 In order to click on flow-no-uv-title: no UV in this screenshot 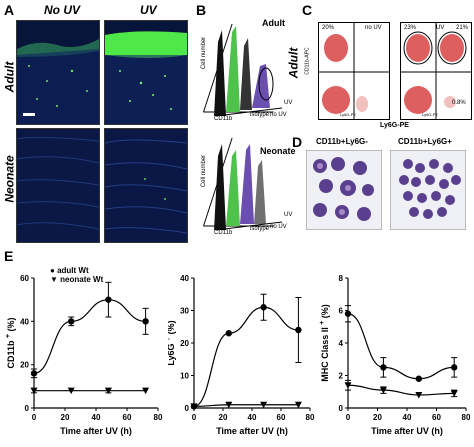, I will do `click(373, 28)`.